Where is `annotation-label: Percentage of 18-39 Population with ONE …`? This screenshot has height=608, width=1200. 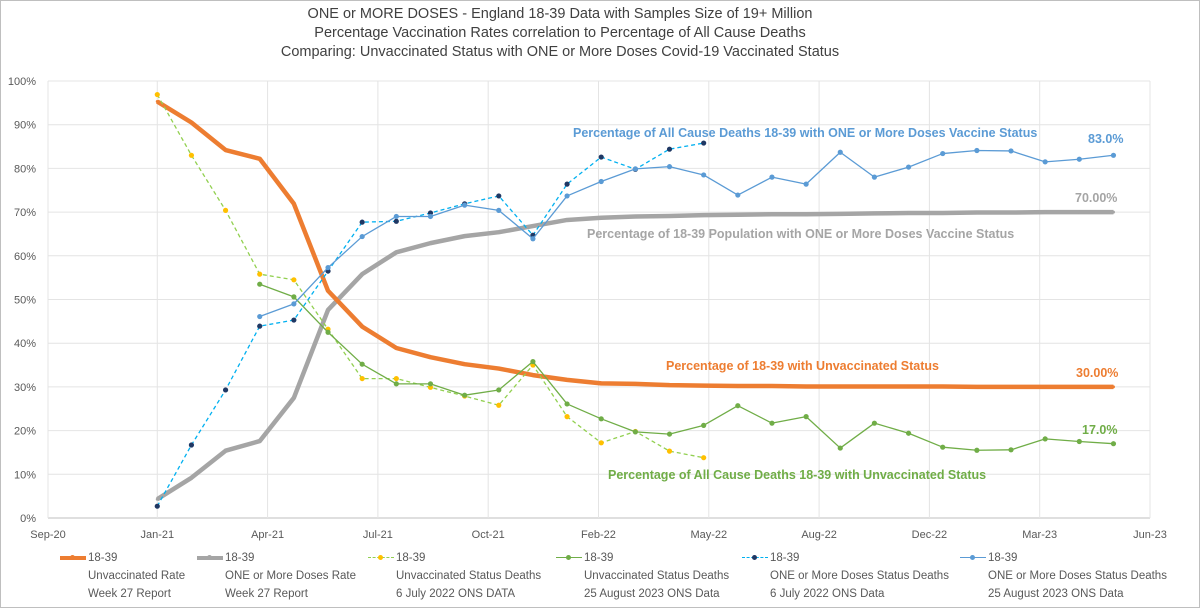 annotation-label: Percentage of 18-39 Population with ONE … is located at coordinates (800, 234).